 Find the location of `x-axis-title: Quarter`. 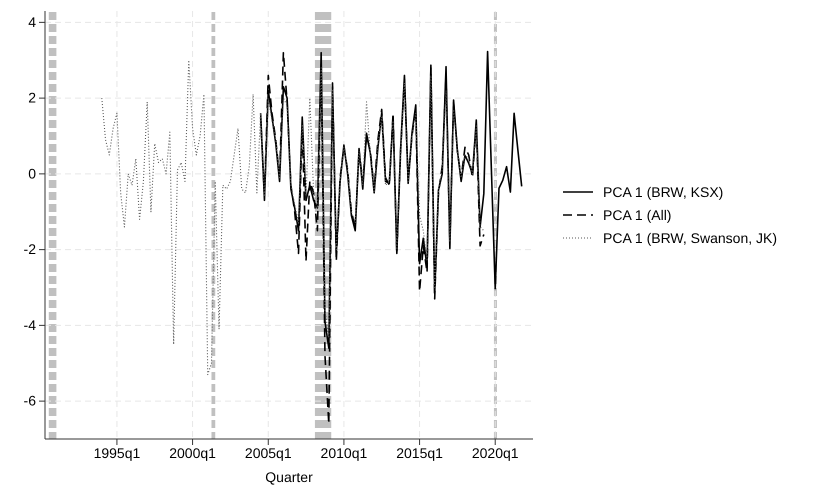

x-axis-title: Quarter is located at coordinates (289, 477).